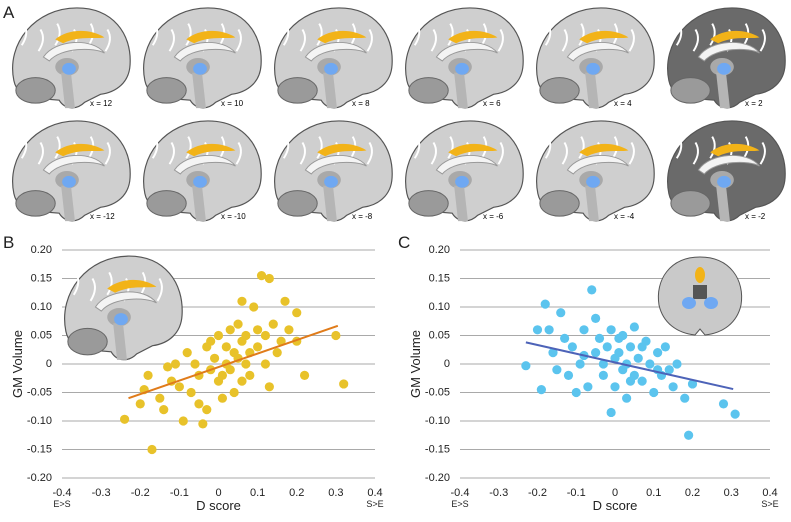 The height and width of the screenshot is (522, 791). What do you see at coordinates (101, 103) in the screenshot?
I see `slice-label: x = 12` at bounding box center [101, 103].